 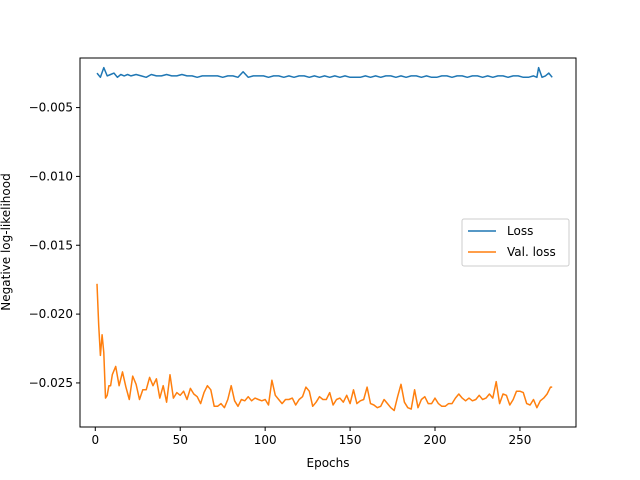 What do you see at coordinates (520, 231) in the screenshot?
I see `legend-label: Loss` at bounding box center [520, 231].